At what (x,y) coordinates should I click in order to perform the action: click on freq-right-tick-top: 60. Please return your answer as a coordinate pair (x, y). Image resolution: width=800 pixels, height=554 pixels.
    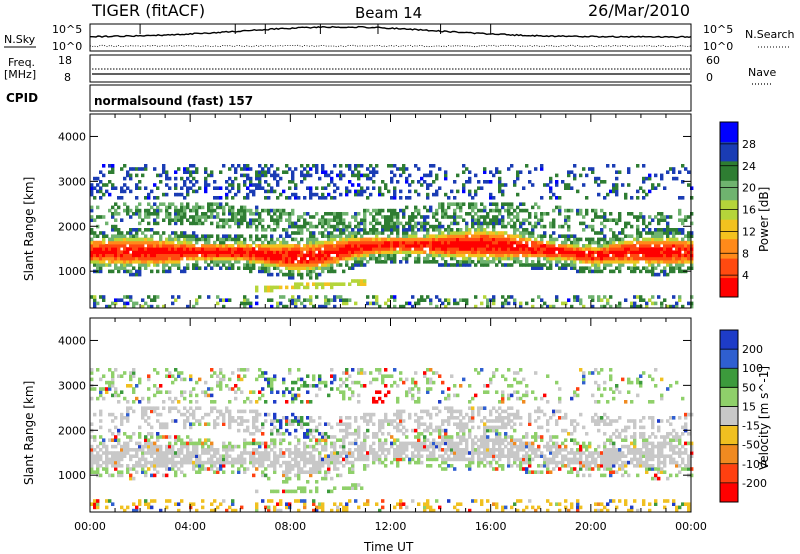
    Looking at the image, I should click on (713, 60).